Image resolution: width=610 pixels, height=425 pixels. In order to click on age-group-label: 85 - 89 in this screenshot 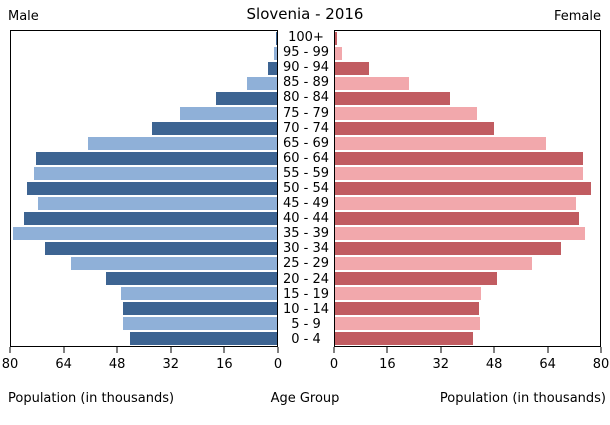, I will do `click(306, 83)`.